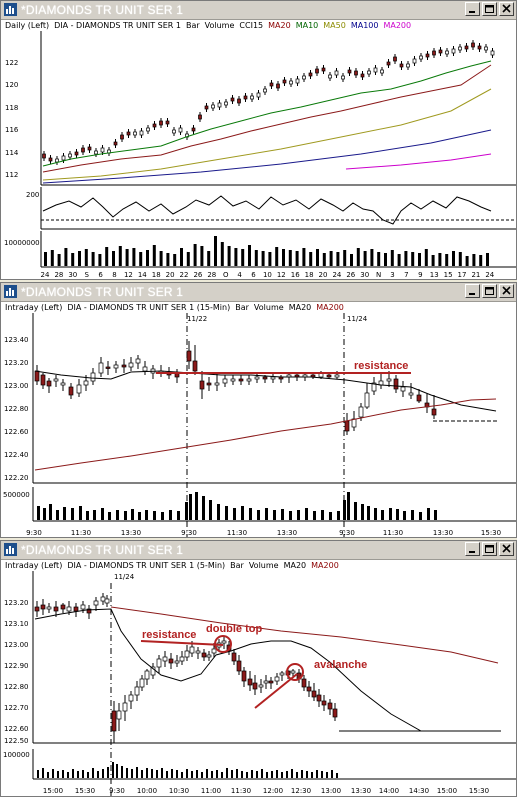 This screenshot has width=517, height=797. What do you see at coordinates (169, 635) in the screenshot?
I see `resistance-annotation: resistance` at bounding box center [169, 635].